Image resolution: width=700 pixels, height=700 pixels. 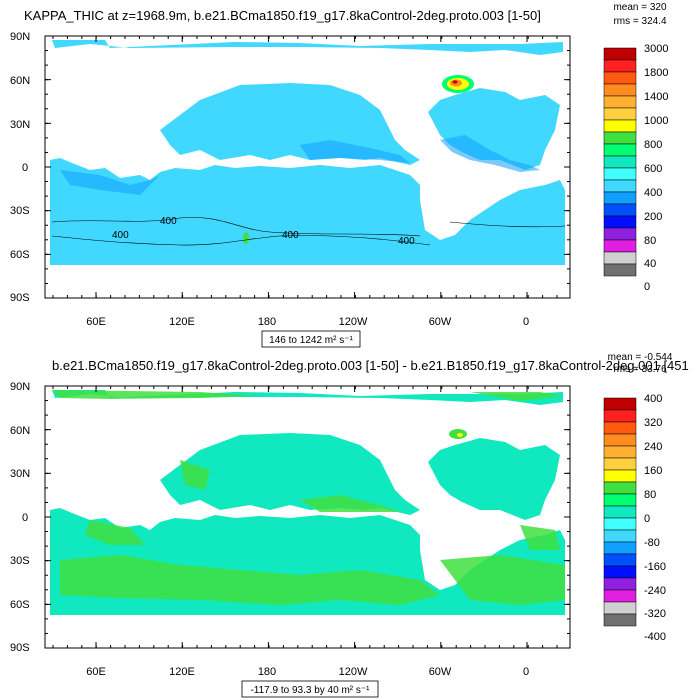 What do you see at coordinates (653, 447) in the screenshot?
I see `colorbar-label: 240` at bounding box center [653, 447].